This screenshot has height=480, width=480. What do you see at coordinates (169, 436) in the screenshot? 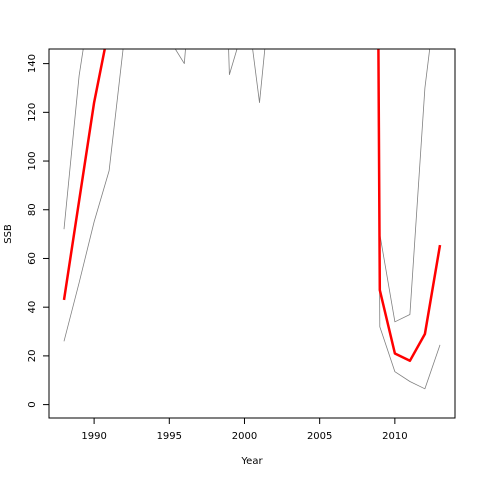
I see `x-tick-label-1995: 1995` at bounding box center [169, 436].